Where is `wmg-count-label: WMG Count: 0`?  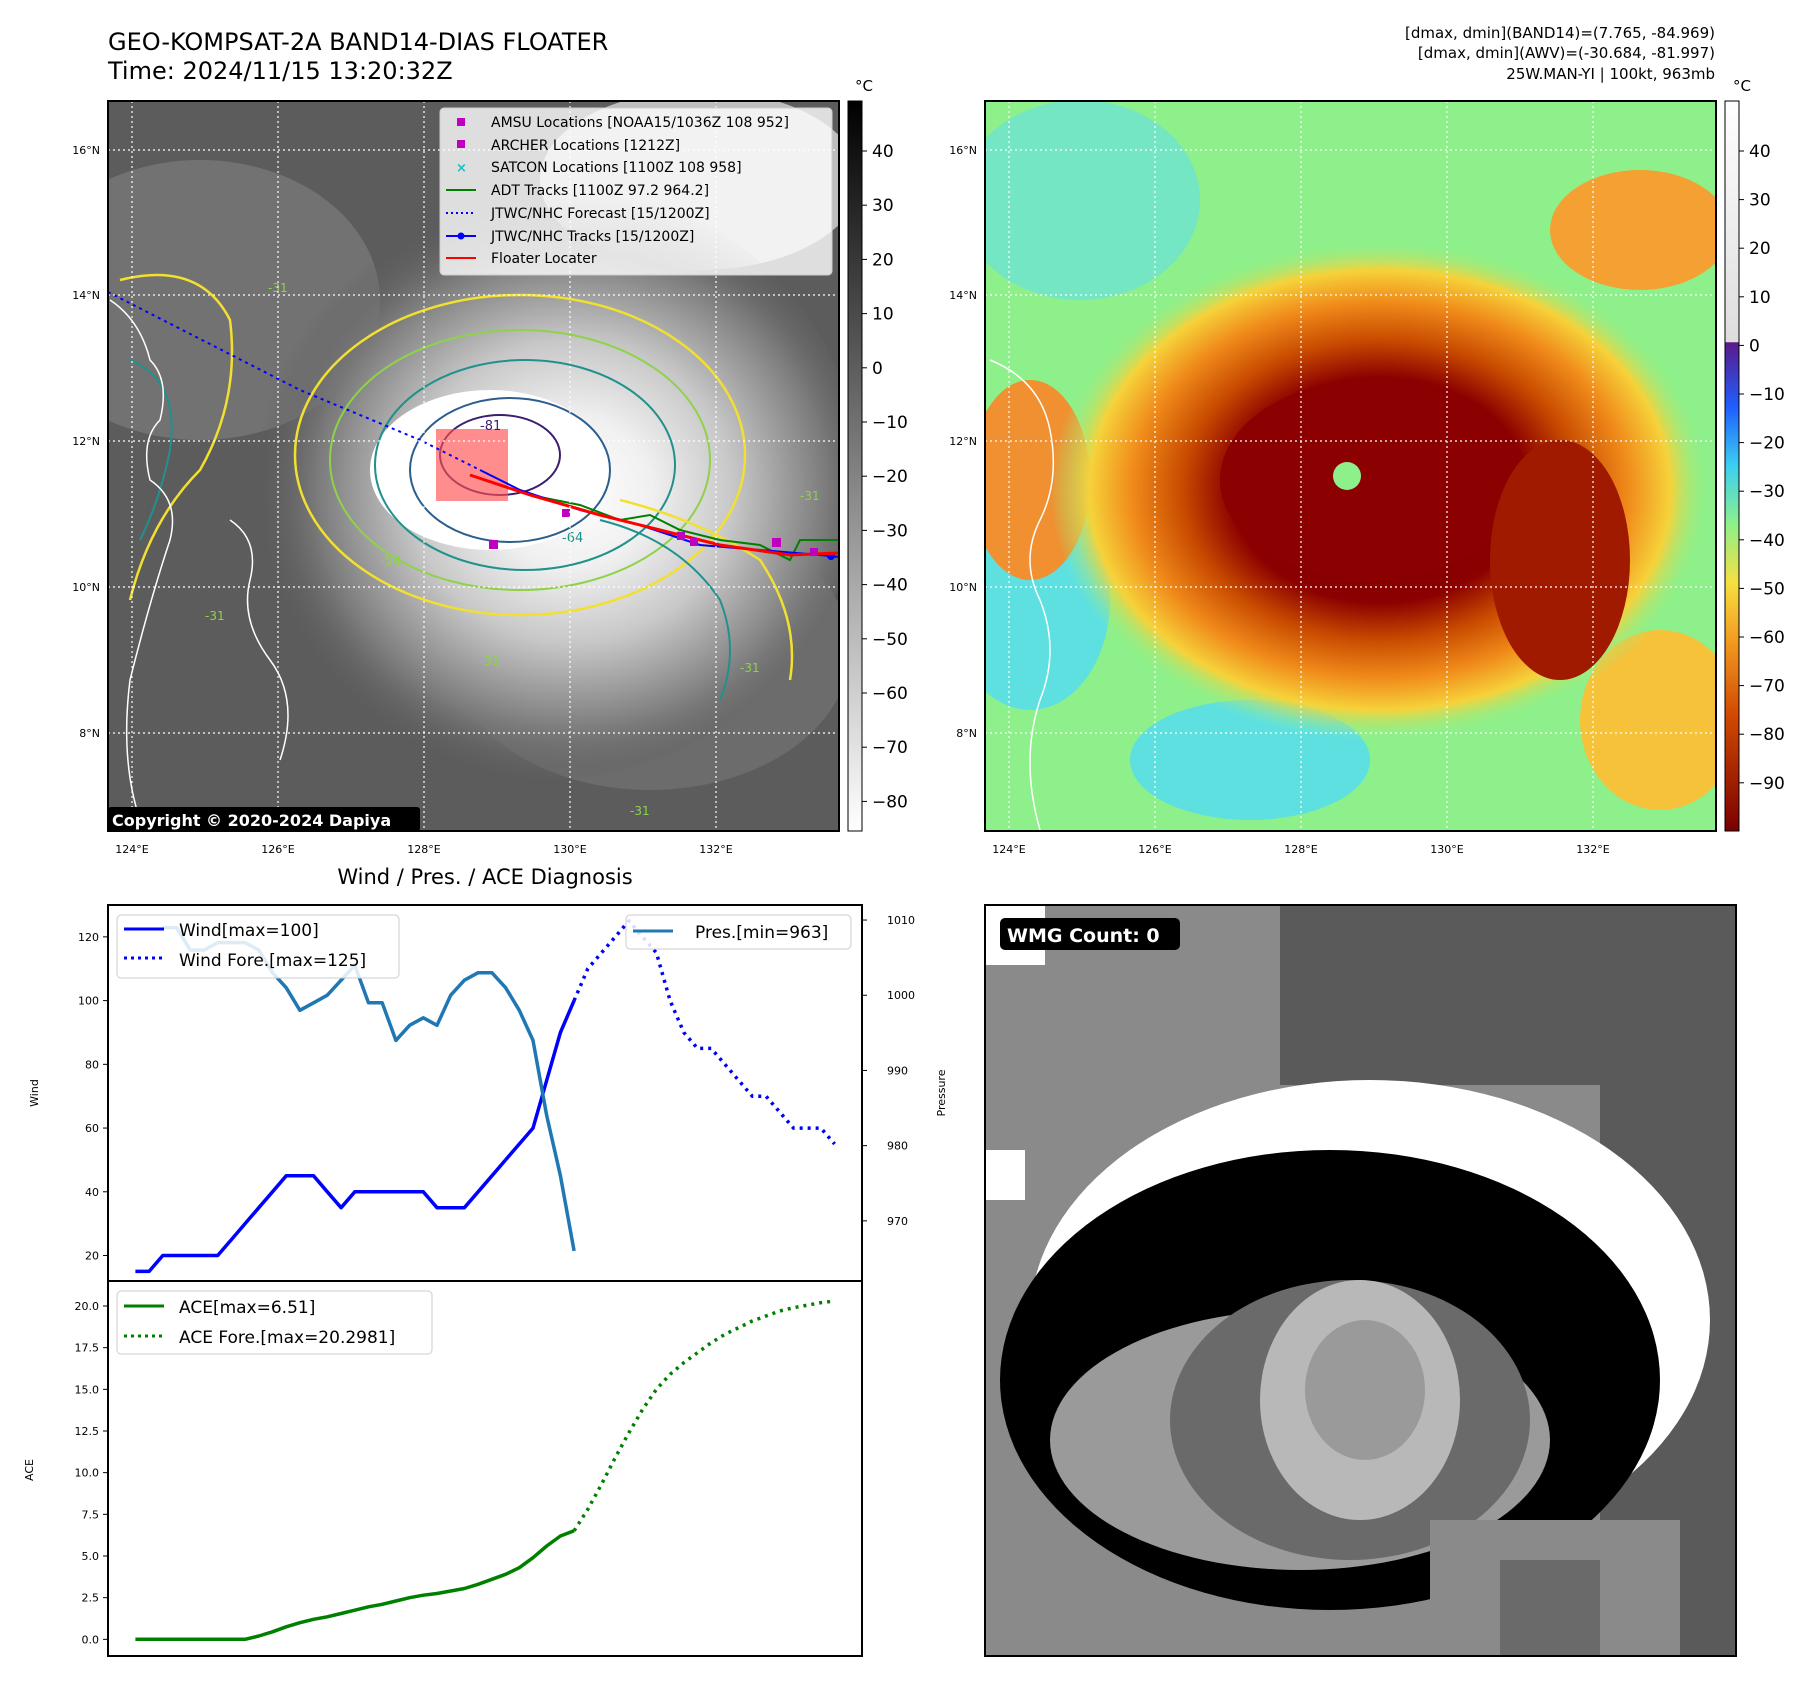
wmg-count-label: WMG Count: 0 is located at coordinates (1083, 936).